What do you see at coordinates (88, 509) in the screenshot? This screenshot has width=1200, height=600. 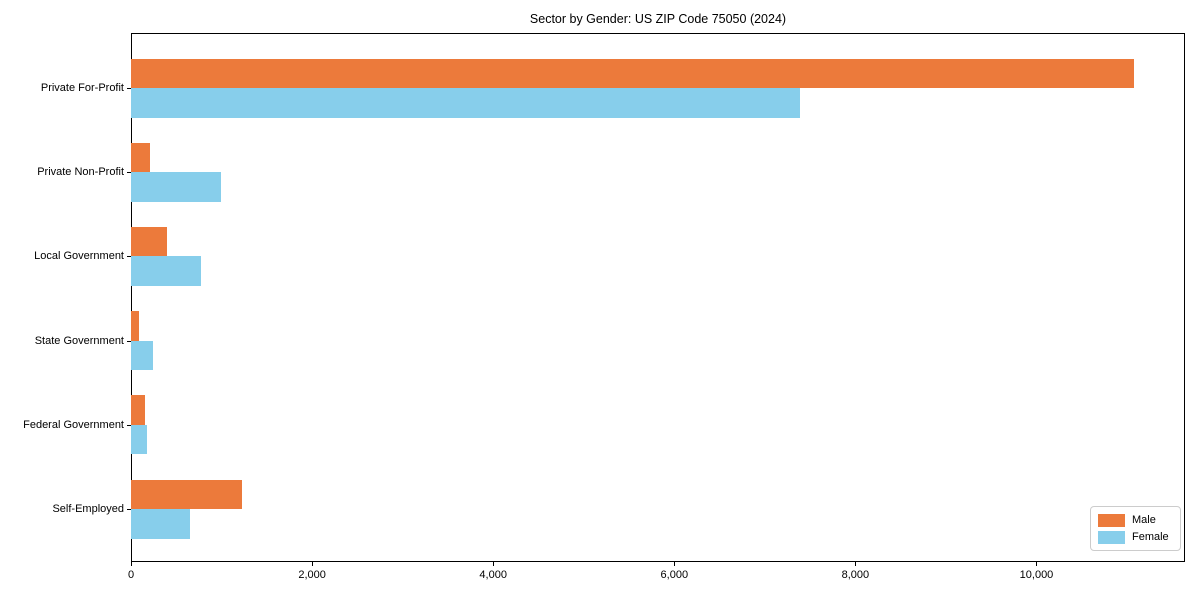 I see `category-label: Self-Employed` at bounding box center [88, 509].